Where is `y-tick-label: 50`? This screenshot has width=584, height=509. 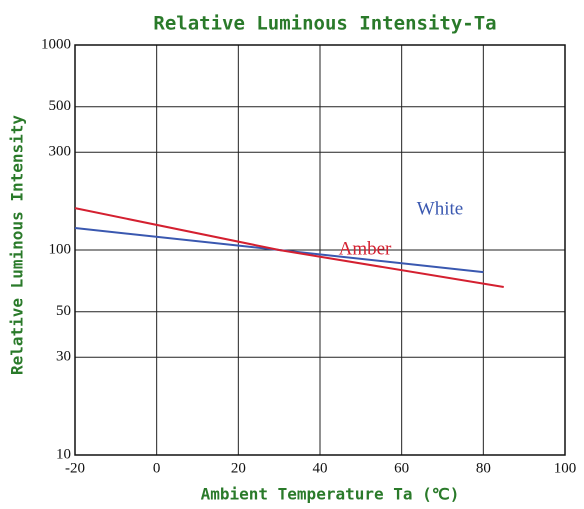 y-tick-label: 50 is located at coordinates (63, 311).